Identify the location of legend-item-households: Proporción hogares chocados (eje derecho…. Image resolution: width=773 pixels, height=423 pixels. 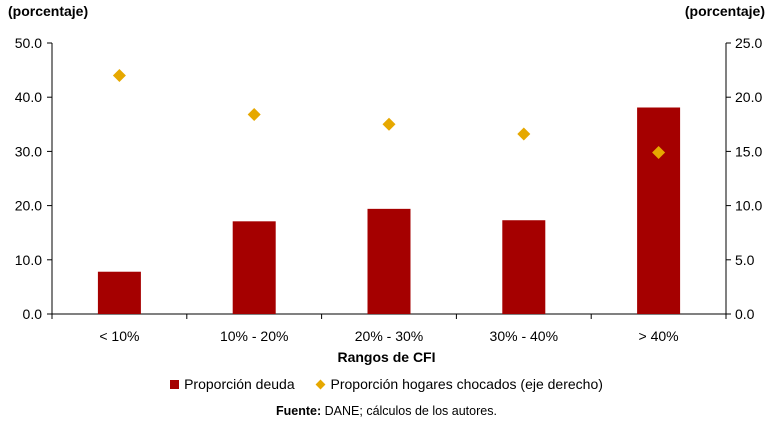
(459, 384).